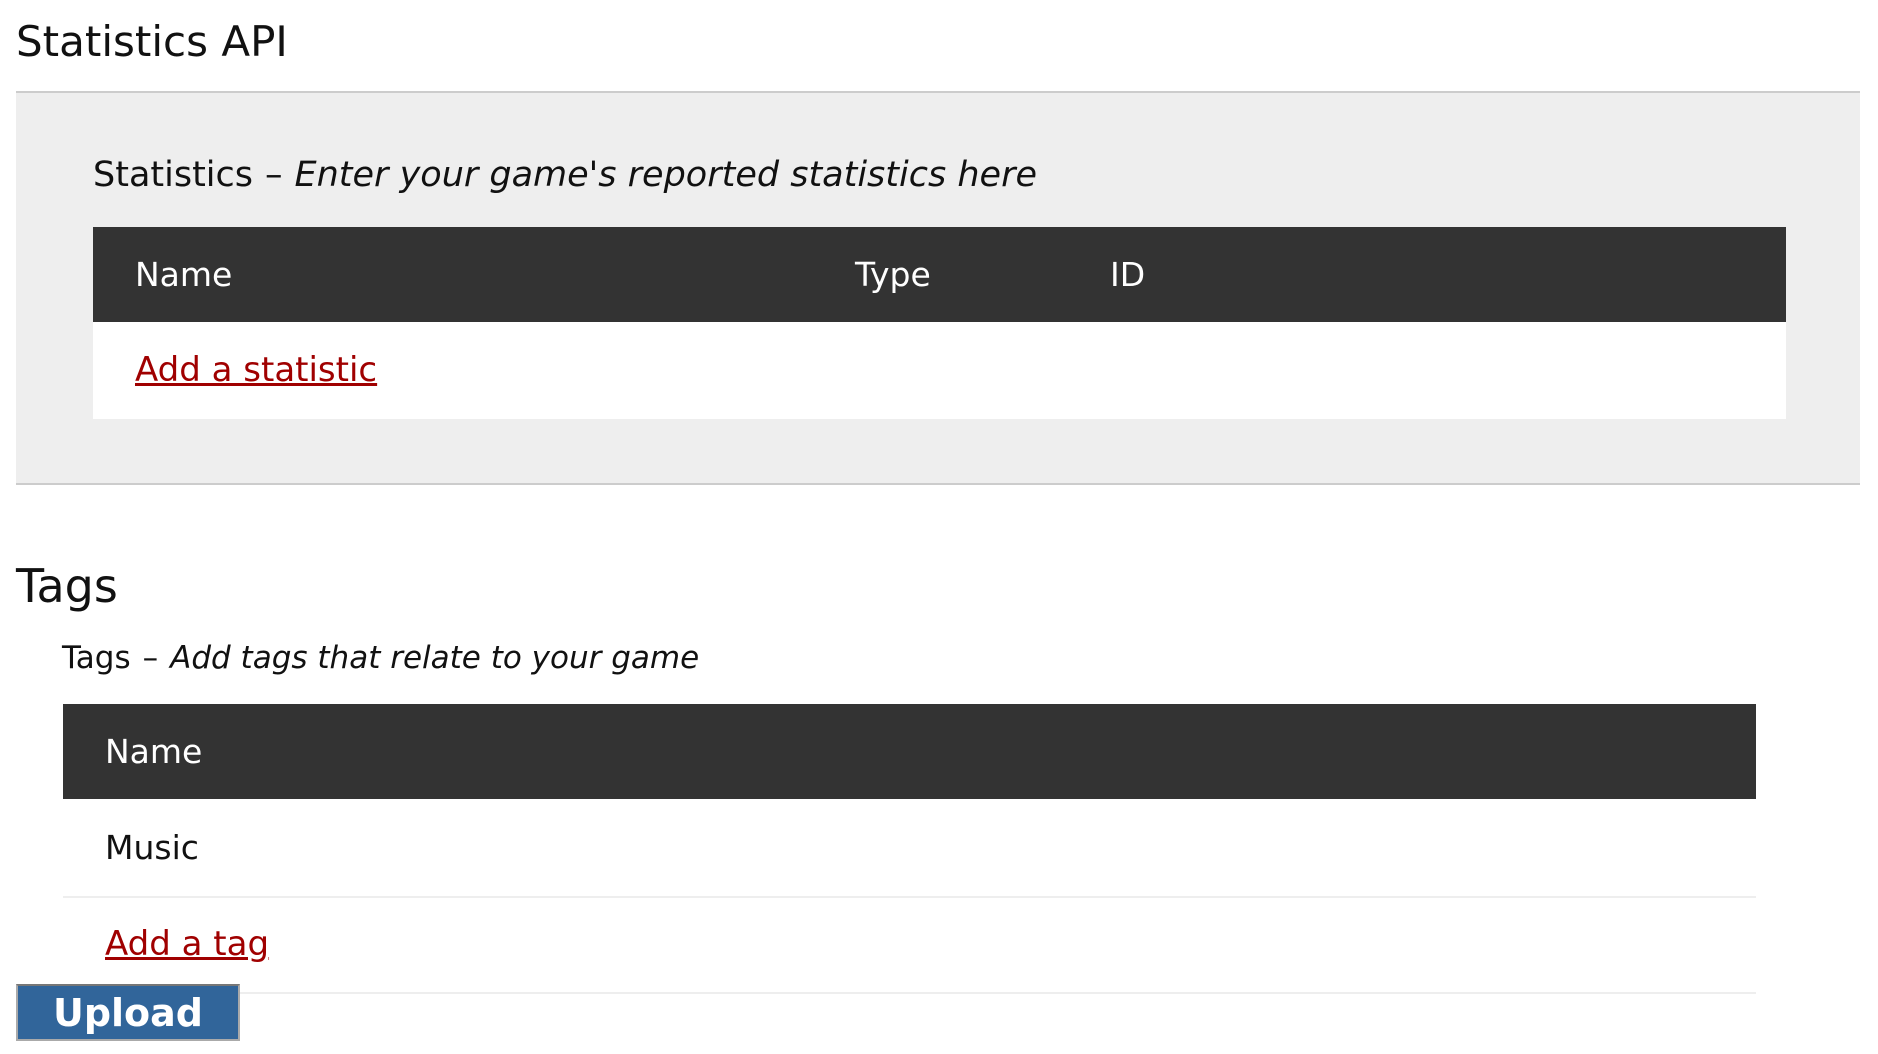 The width and height of the screenshot is (1878, 1054). What do you see at coordinates (939, 370) in the screenshot?
I see `statistics-add-row: Add a statistic` at bounding box center [939, 370].